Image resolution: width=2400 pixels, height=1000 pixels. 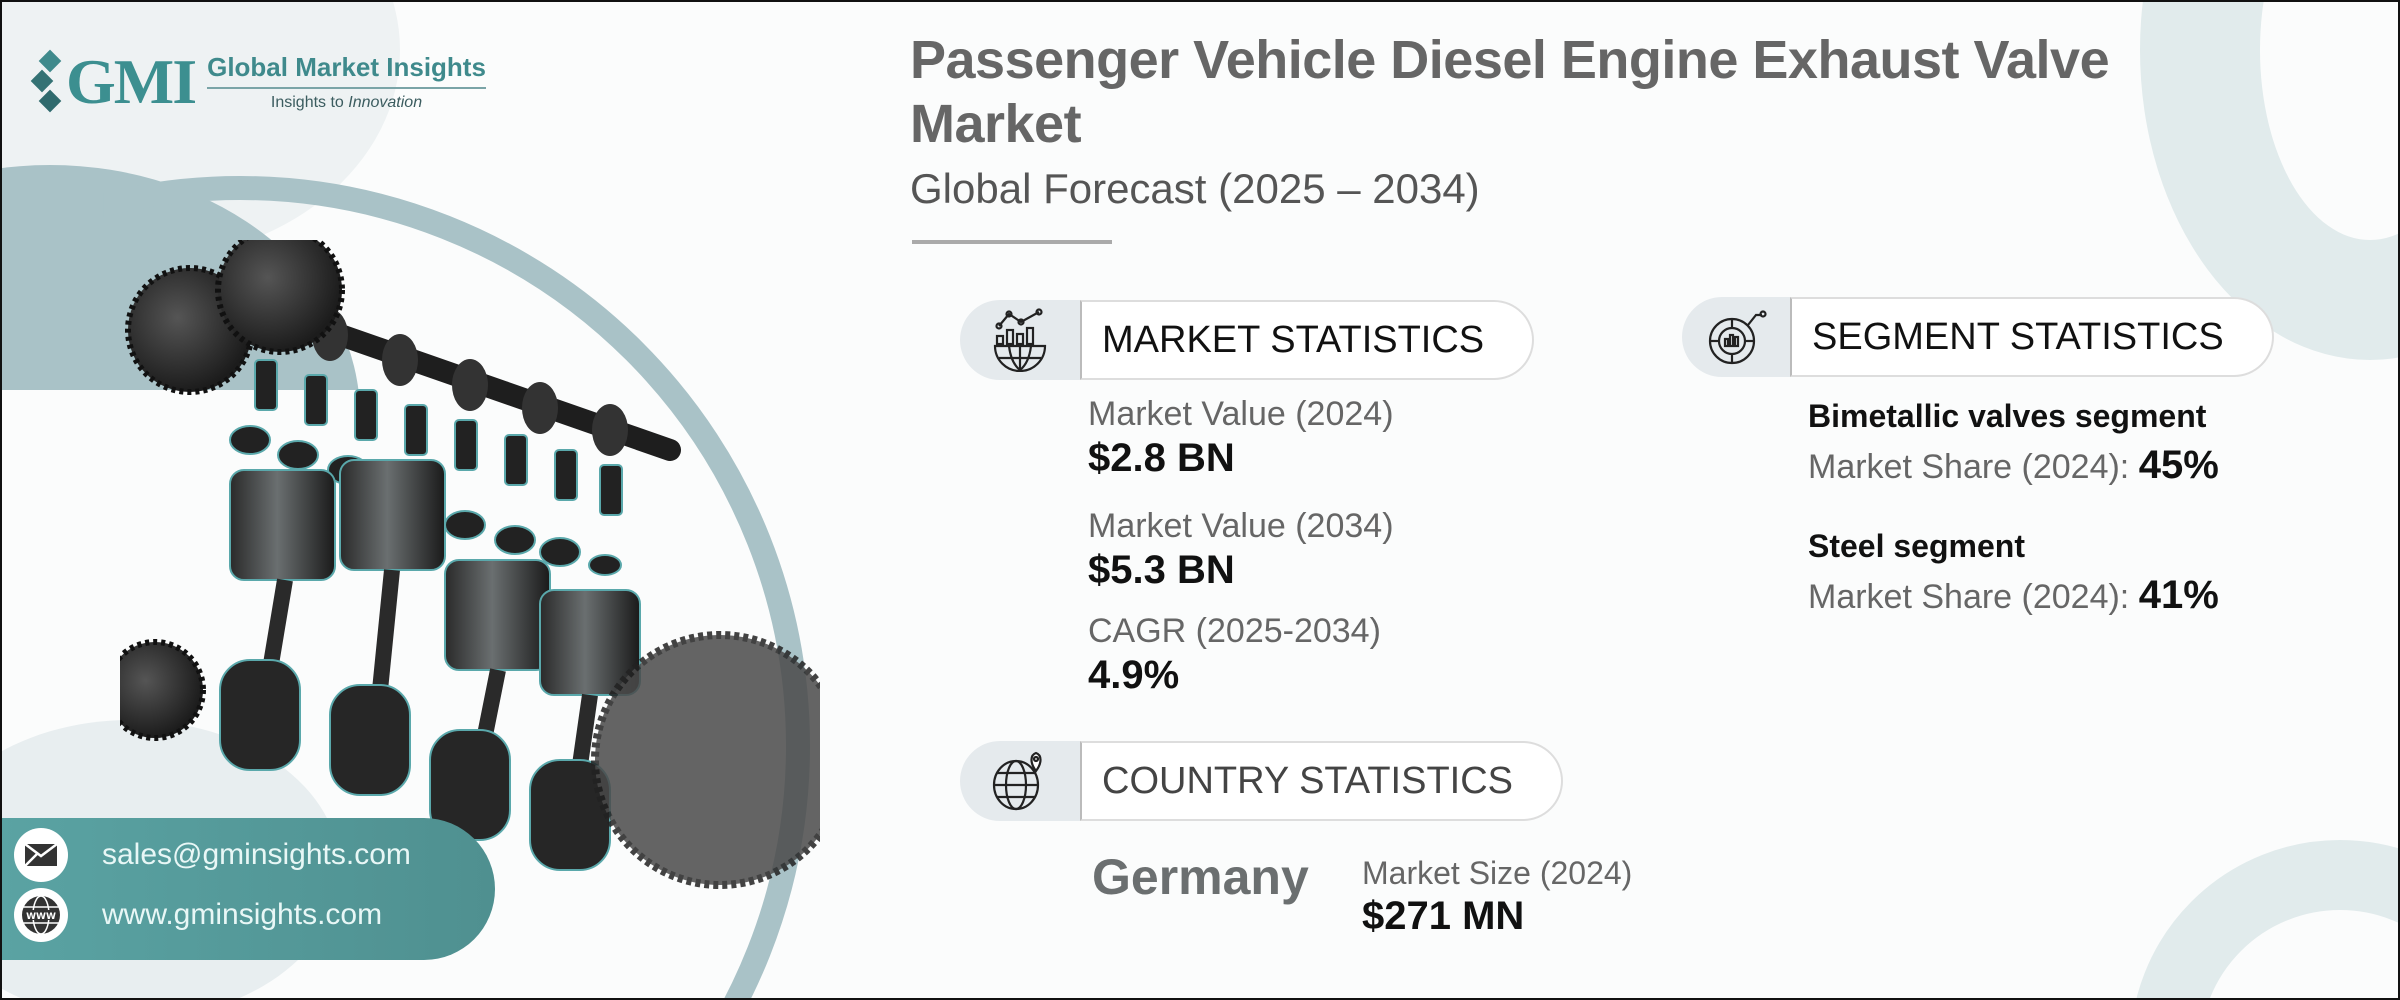 I want to click on stat-country-market-size: Market Size (2024) $271 MN, so click(x=1497, y=897).